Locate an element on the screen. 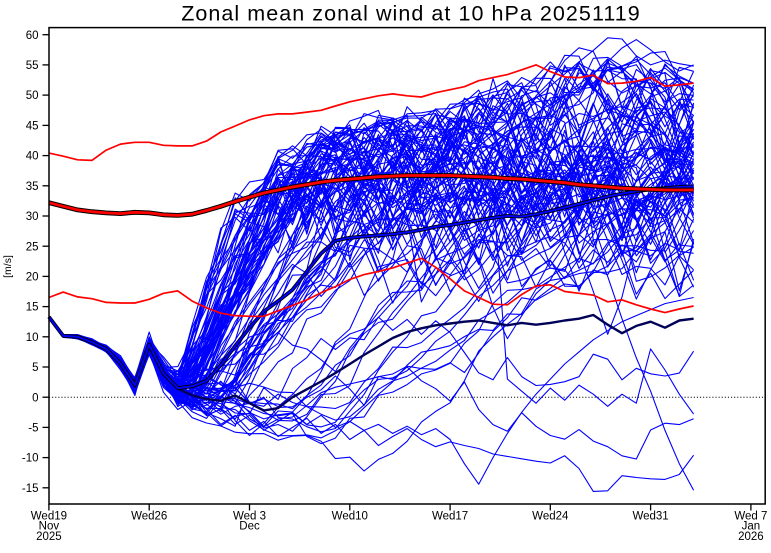 This screenshot has height=553, width=771. svg-text: 55 is located at coordinates (32, 66).